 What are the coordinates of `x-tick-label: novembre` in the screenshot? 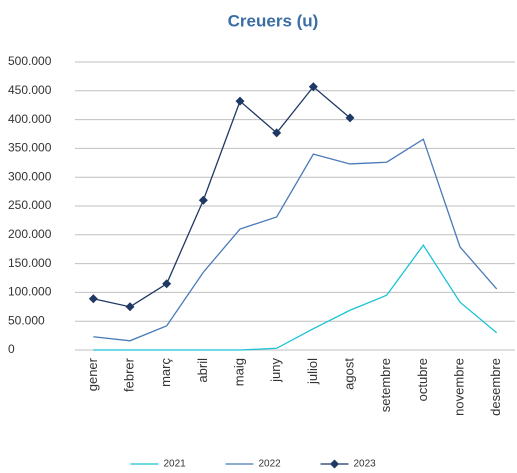 It's located at (458, 387).